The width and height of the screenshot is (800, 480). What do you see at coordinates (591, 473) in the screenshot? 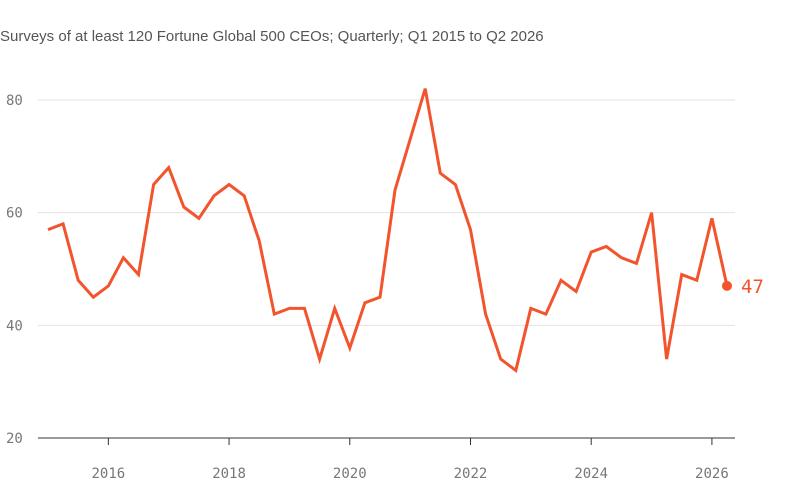
I see `x-tick-label-2024: 2024` at bounding box center [591, 473].